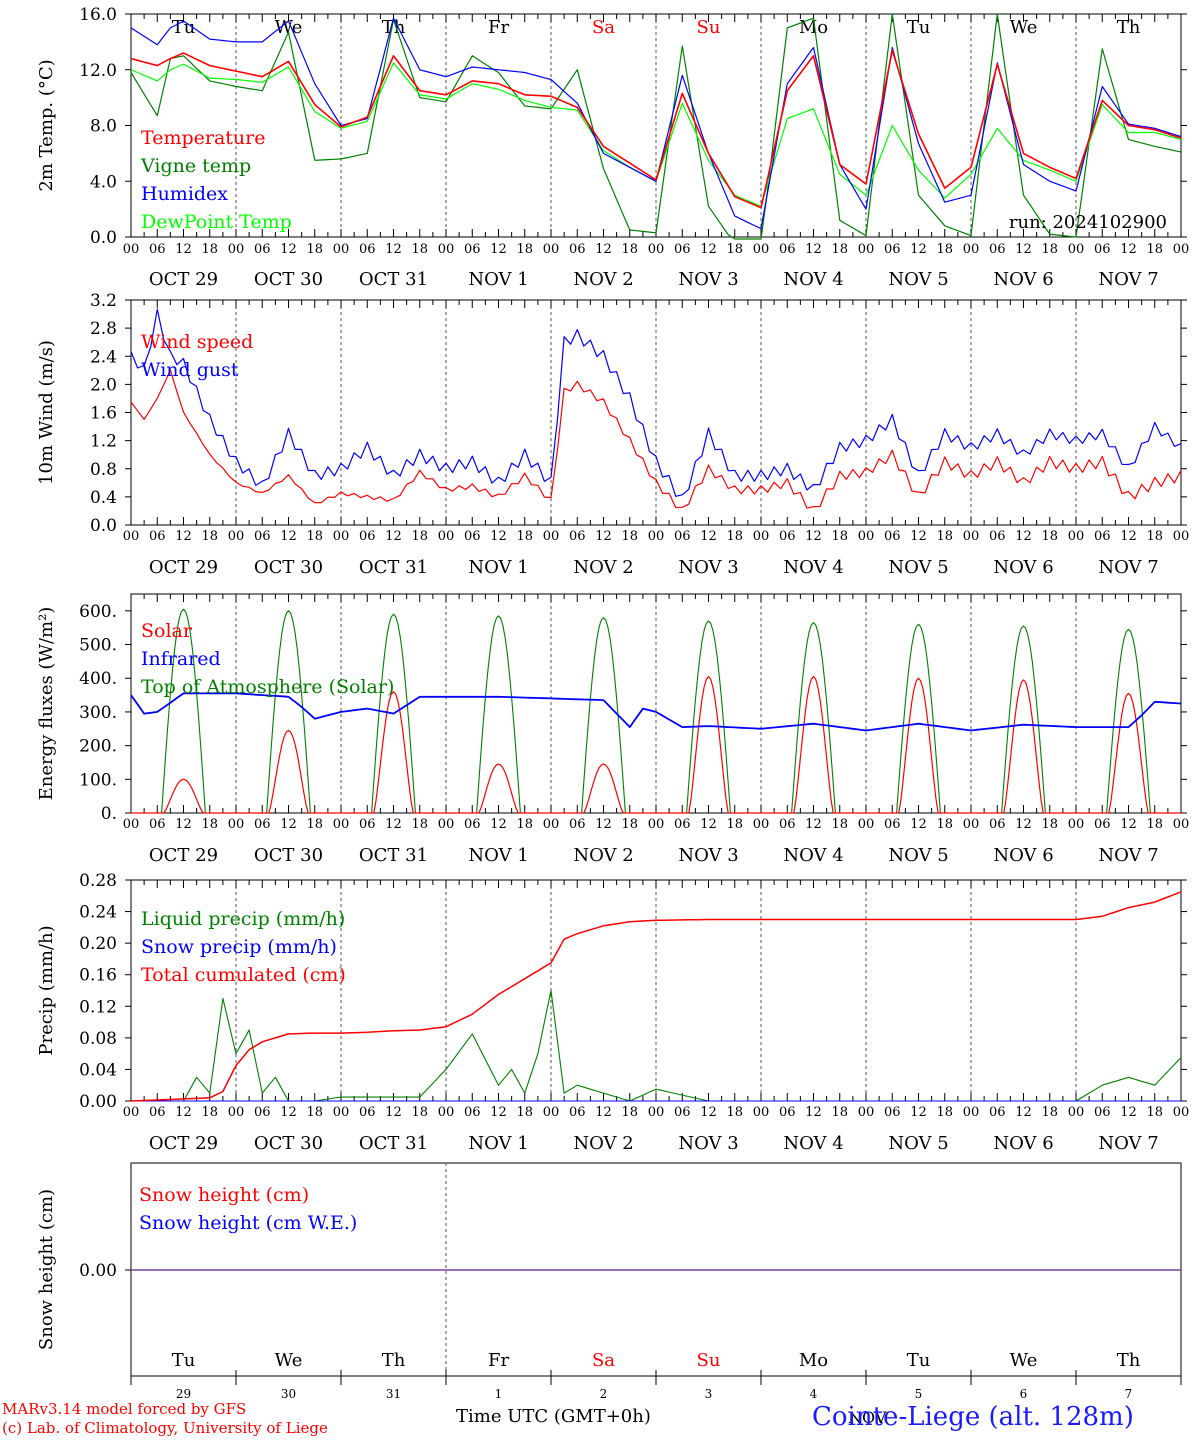 The image size is (1194, 1440). Describe the element at coordinates (98, 612) in the screenshot. I see `y-tick-label: 600.` at that location.